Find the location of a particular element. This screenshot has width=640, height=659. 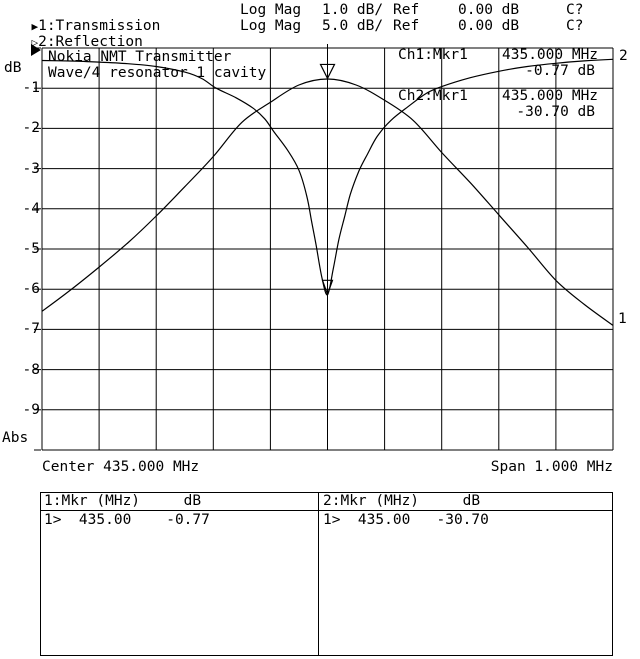

channel2-status-row: ▷2:Reflection is located at coordinates (78, 34).